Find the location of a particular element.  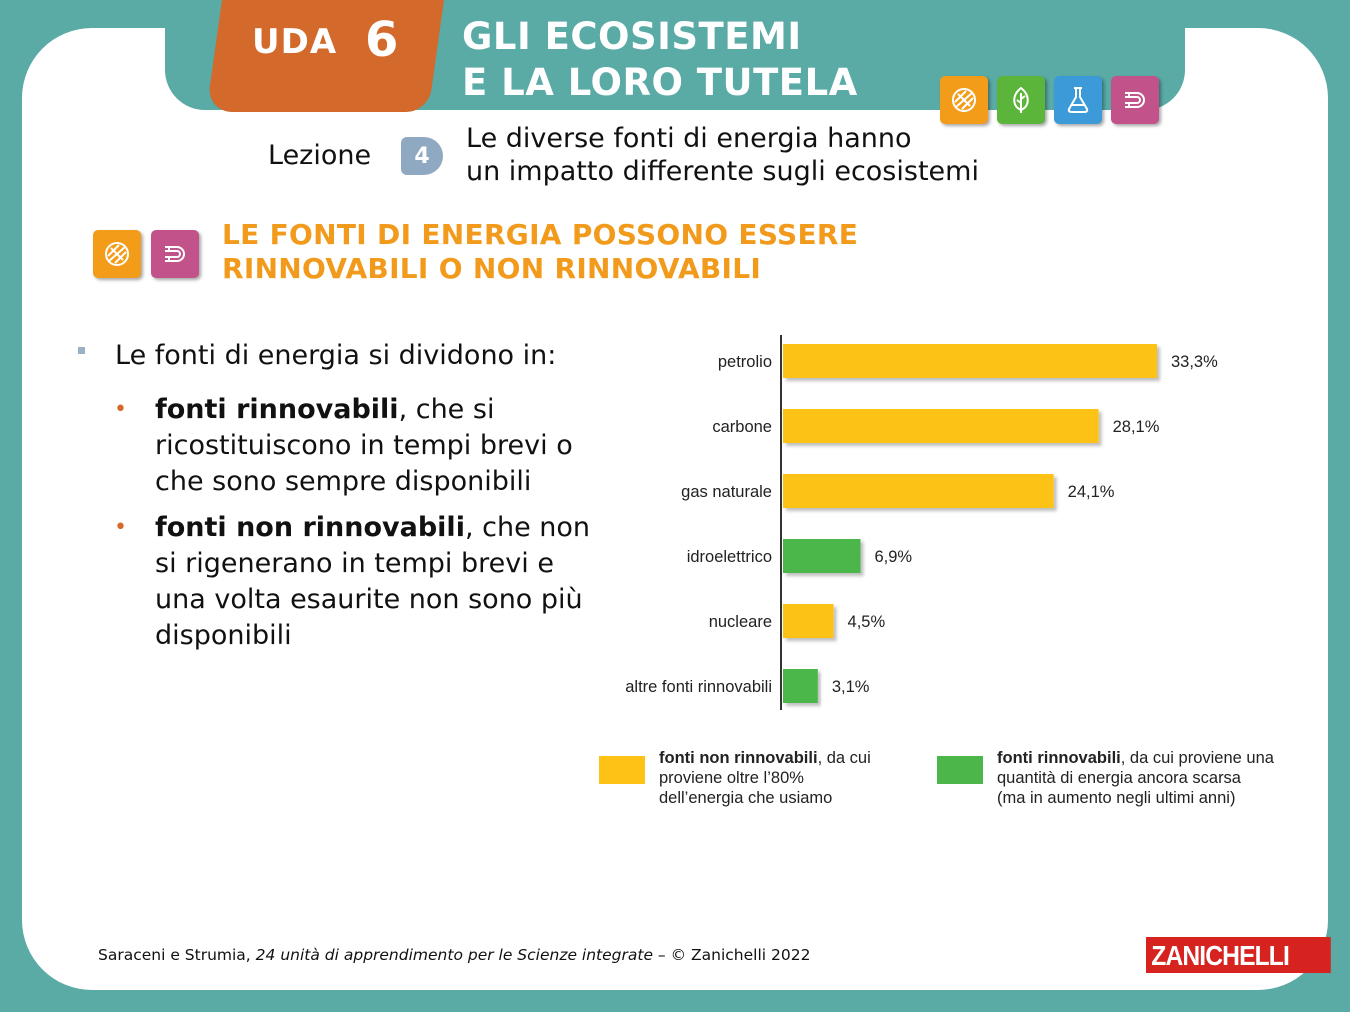

legend-line2: proviene oltre l’80% is located at coordinates (731, 778).